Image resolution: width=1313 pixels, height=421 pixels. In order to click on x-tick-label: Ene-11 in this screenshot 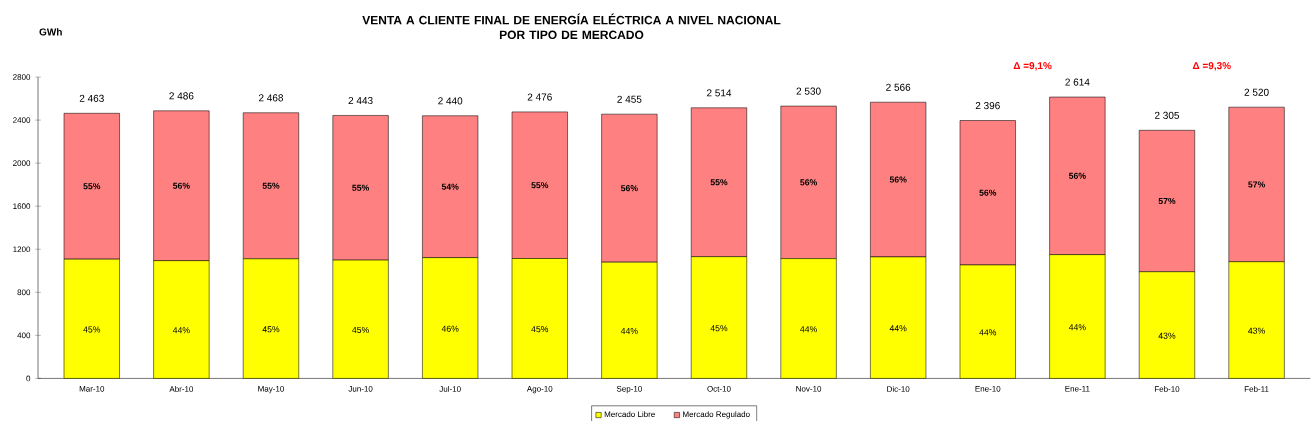, I will do `click(1077, 388)`.